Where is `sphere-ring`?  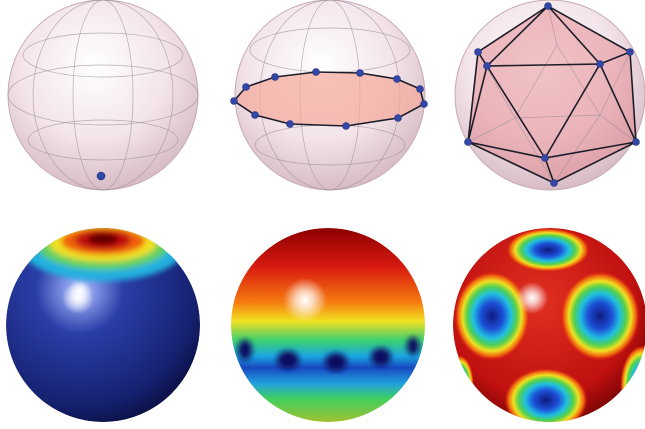 sphere-ring is located at coordinates (329, 95).